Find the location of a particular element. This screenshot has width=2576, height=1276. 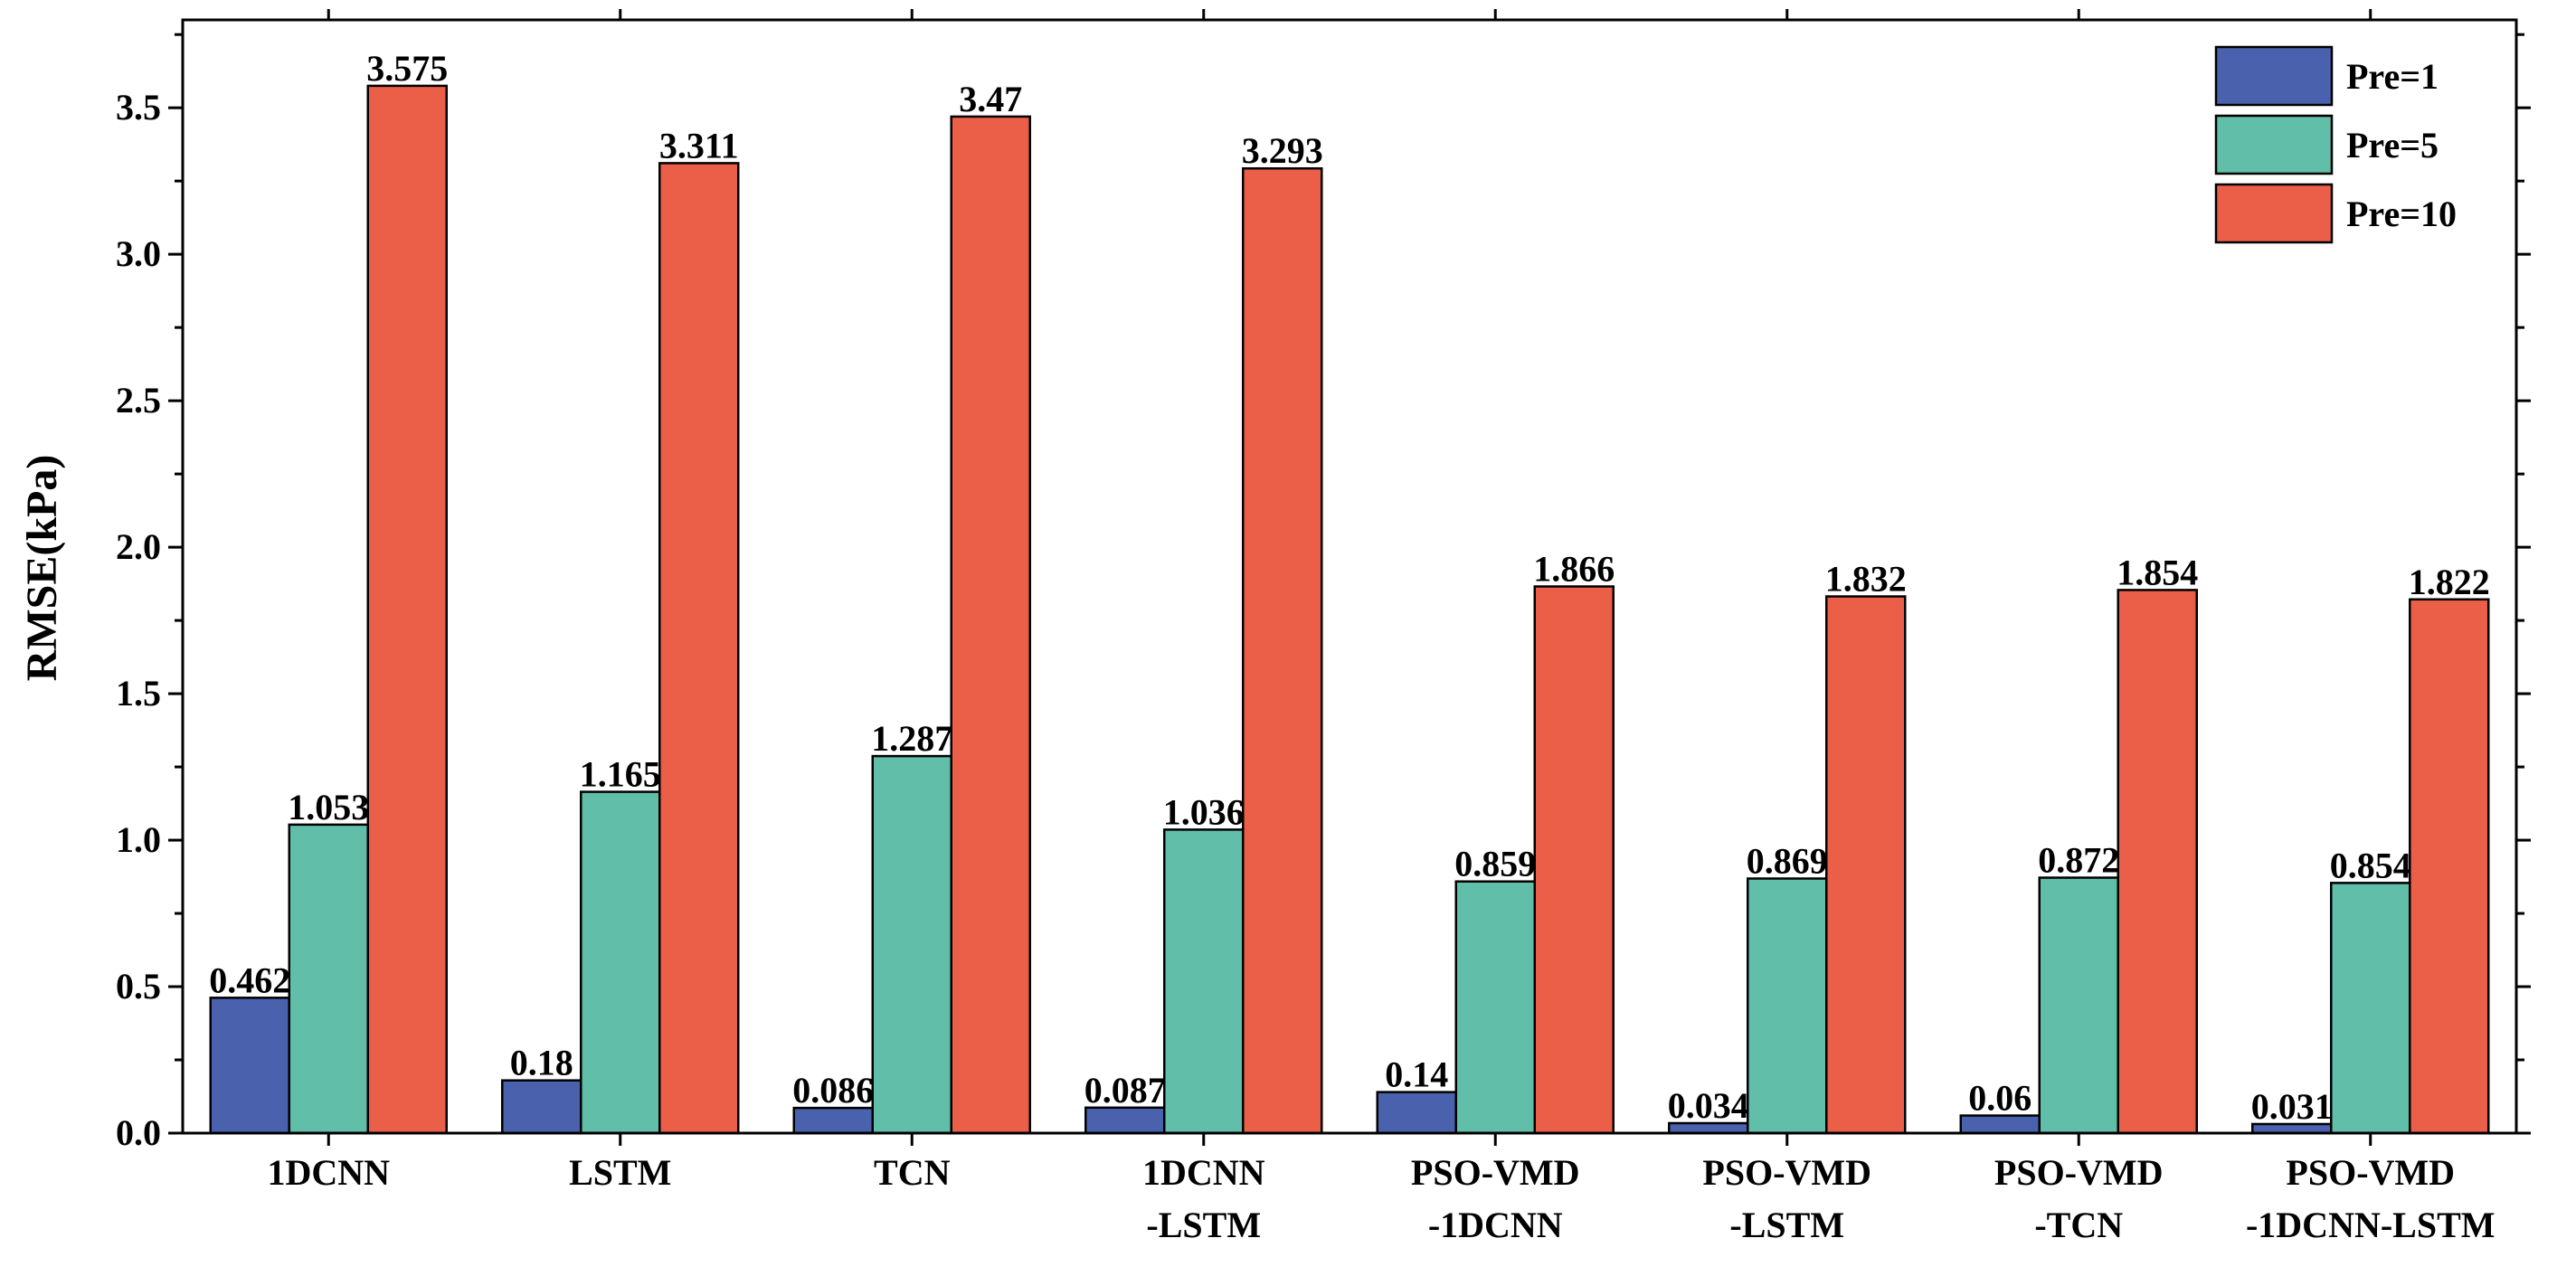

x-category-label-2: LSTM is located at coordinates (620, 1172).